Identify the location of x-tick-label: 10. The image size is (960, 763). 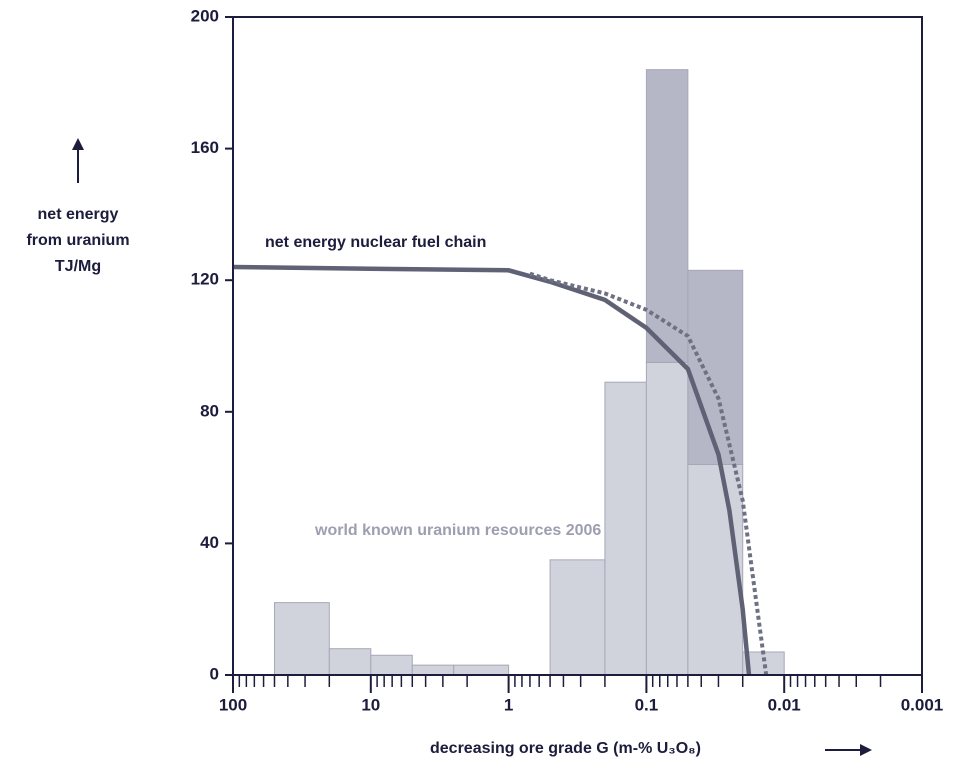
(370, 704).